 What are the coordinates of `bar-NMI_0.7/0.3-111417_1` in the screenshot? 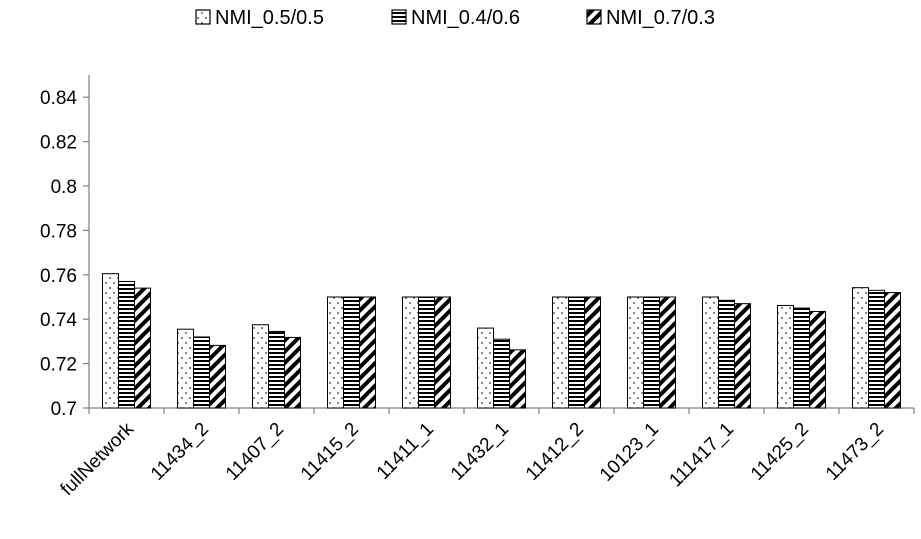 It's located at (742, 356).